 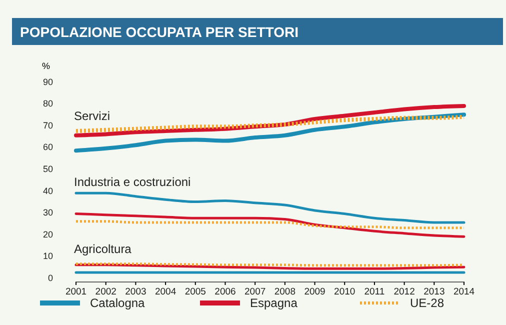 What do you see at coordinates (165, 292) in the screenshot?
I see `x-tick-label: 2004` at bounding box center [165, 292].